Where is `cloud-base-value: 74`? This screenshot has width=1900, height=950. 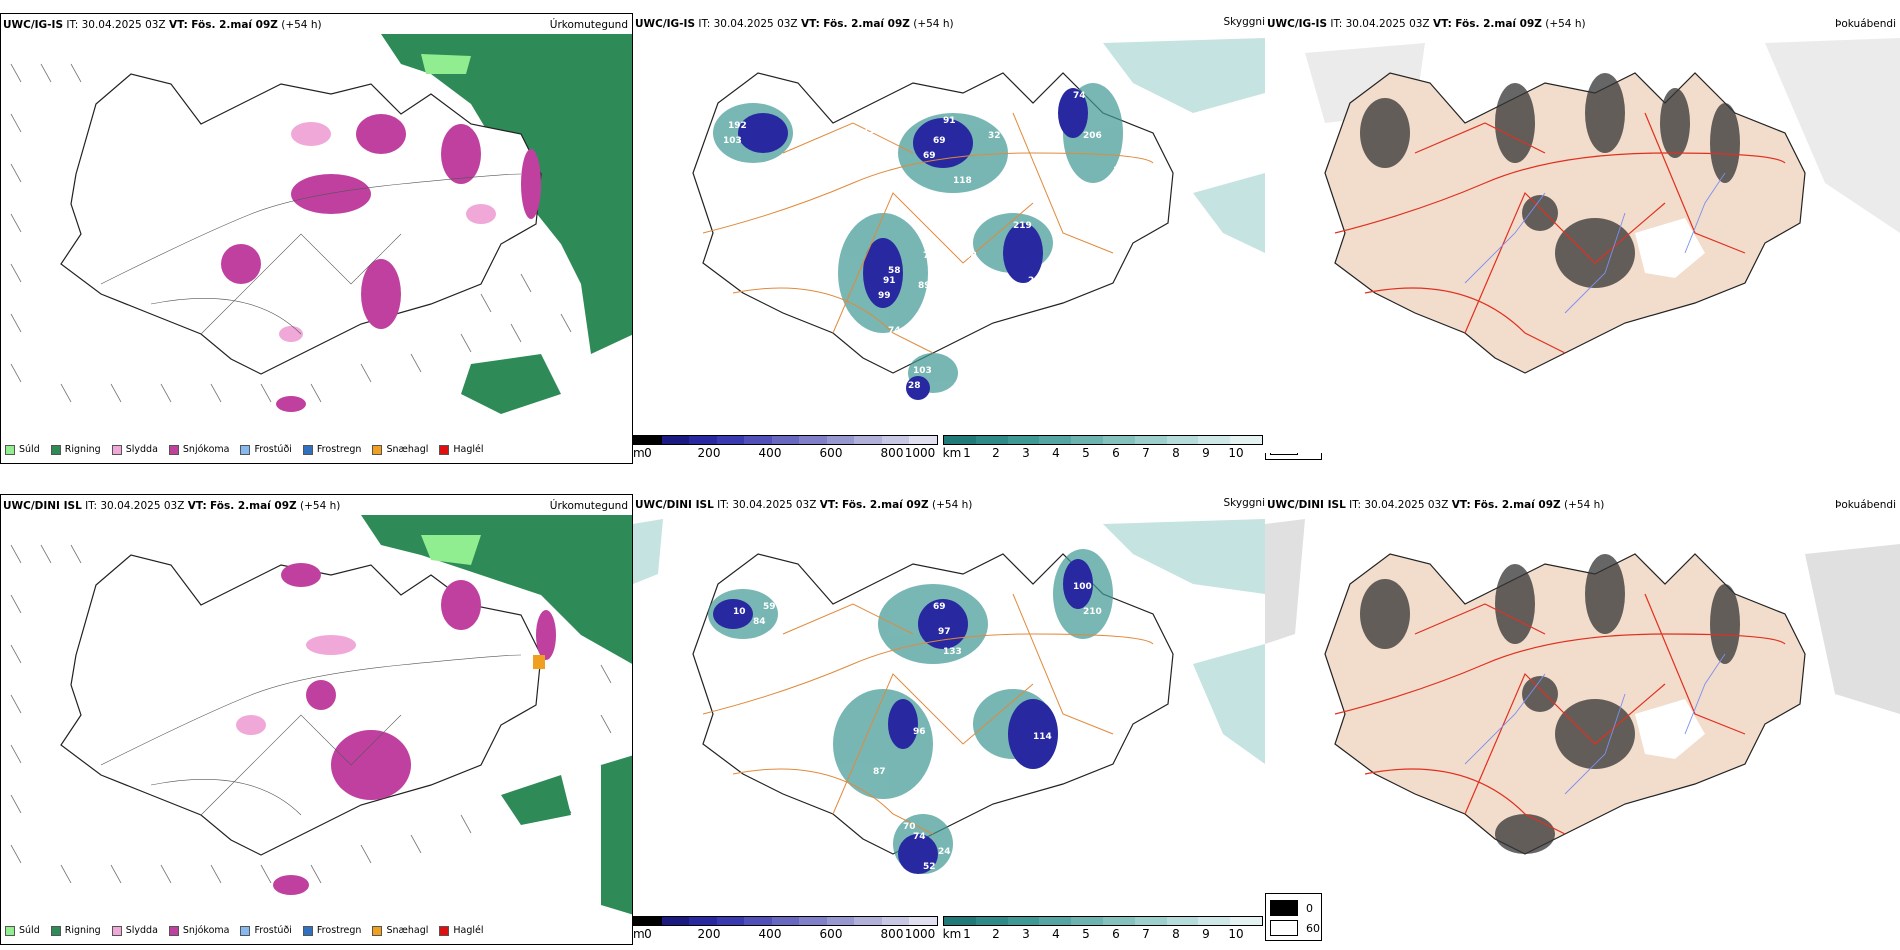
cloud-base-value: 74 is located at coordinates (1079, 96).